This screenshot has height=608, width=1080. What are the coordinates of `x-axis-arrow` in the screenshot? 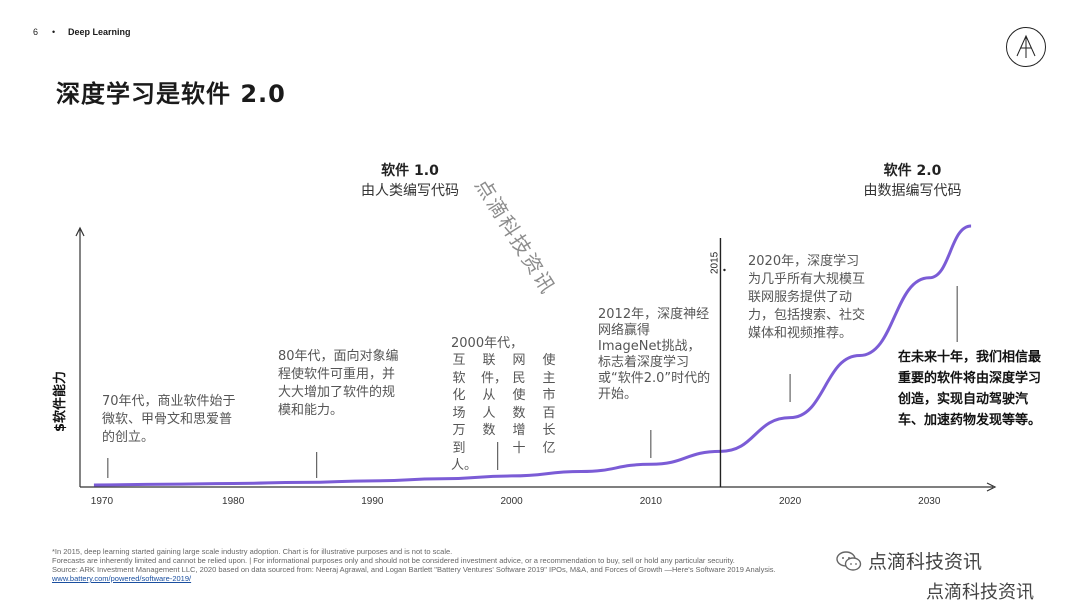 It's located at (991, 487).